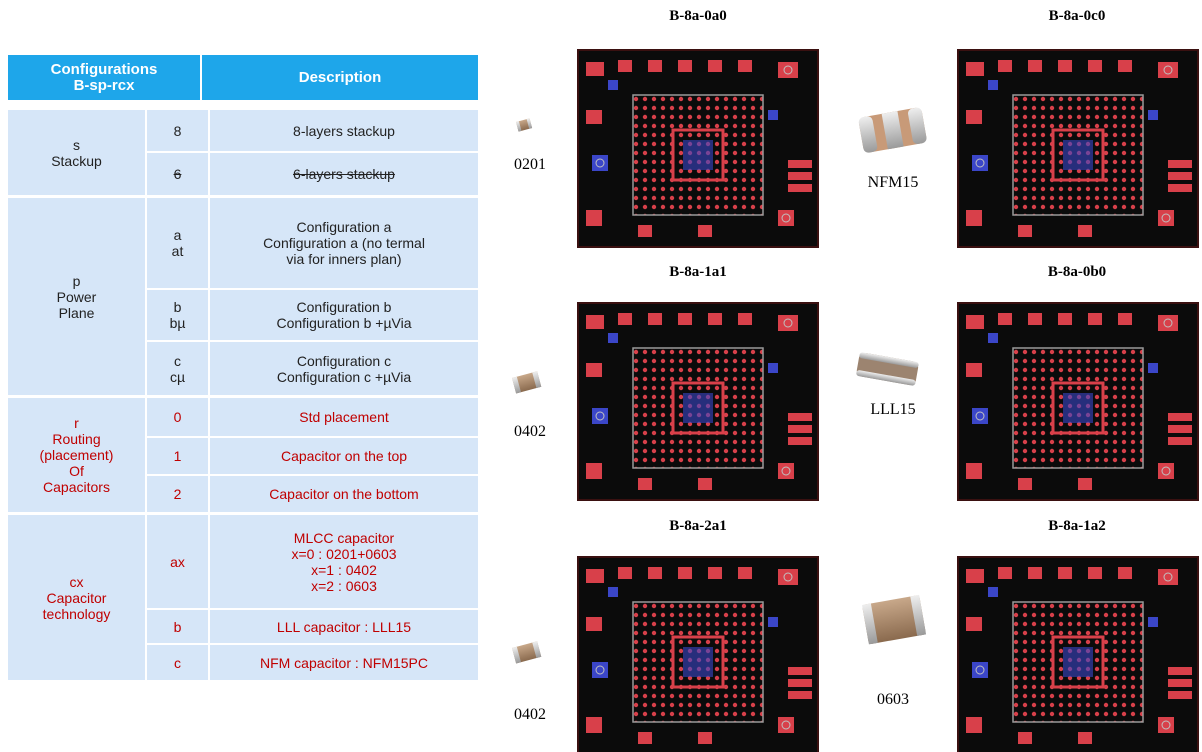 This screenshot has width=1202, height=752. I want to click on part-label: LLL15, so click(893, 409).